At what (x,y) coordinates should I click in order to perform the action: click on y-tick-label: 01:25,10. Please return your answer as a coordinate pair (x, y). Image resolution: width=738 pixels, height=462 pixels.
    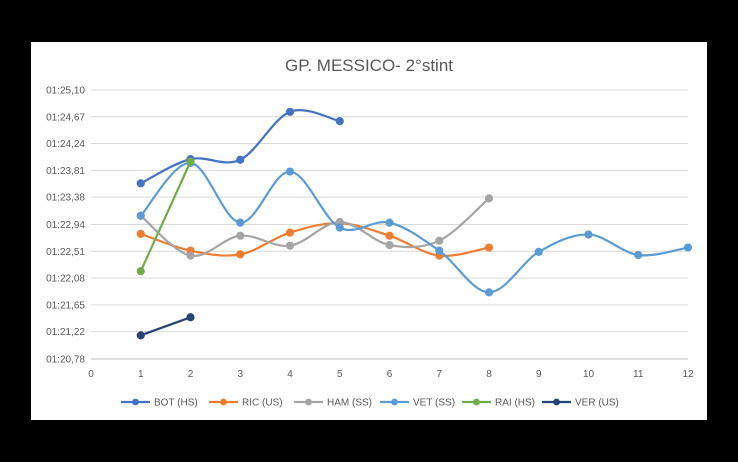
    Looking at the image, I should click on (65, 91).